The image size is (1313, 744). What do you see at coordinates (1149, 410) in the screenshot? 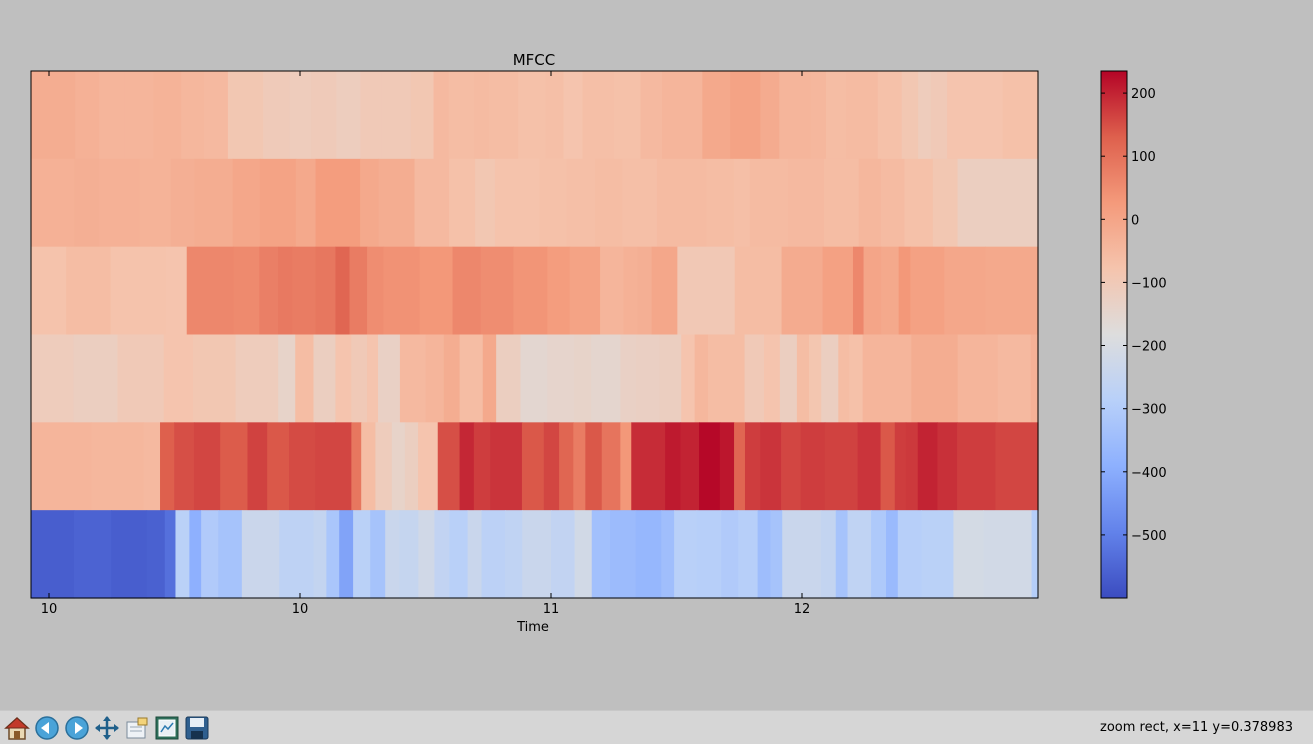
I see `colorbar-tick-label: −300` at bounding box center [1149, 410].